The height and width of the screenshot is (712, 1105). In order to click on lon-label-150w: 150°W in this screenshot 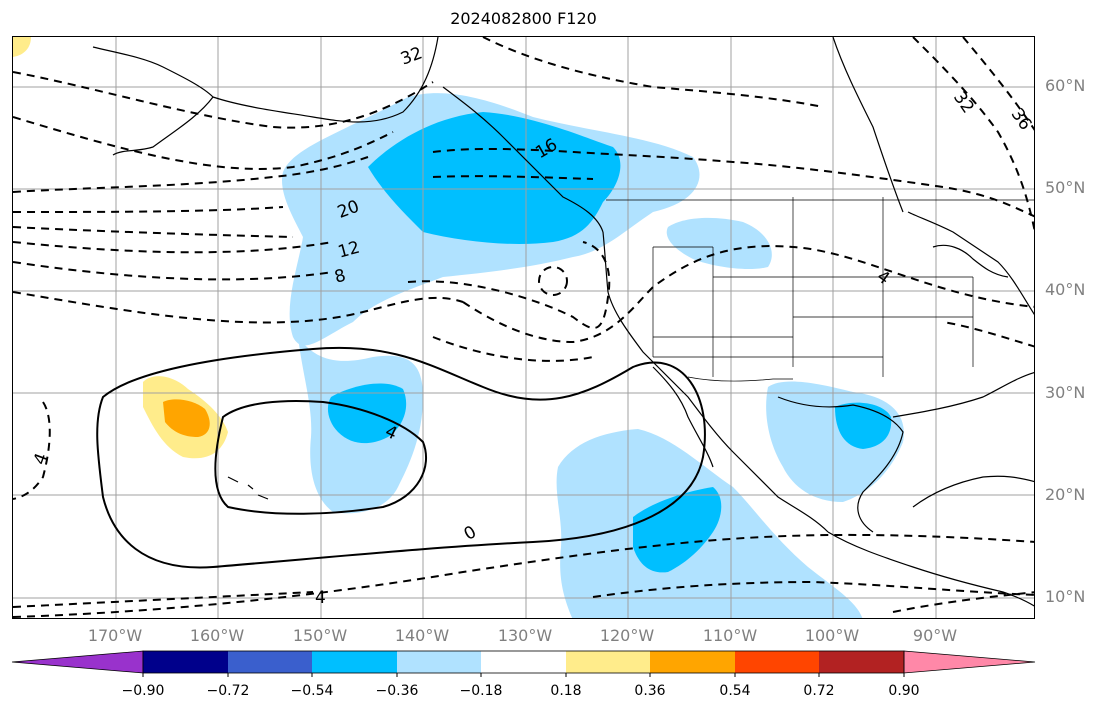, I will do `click(320, 635)`.